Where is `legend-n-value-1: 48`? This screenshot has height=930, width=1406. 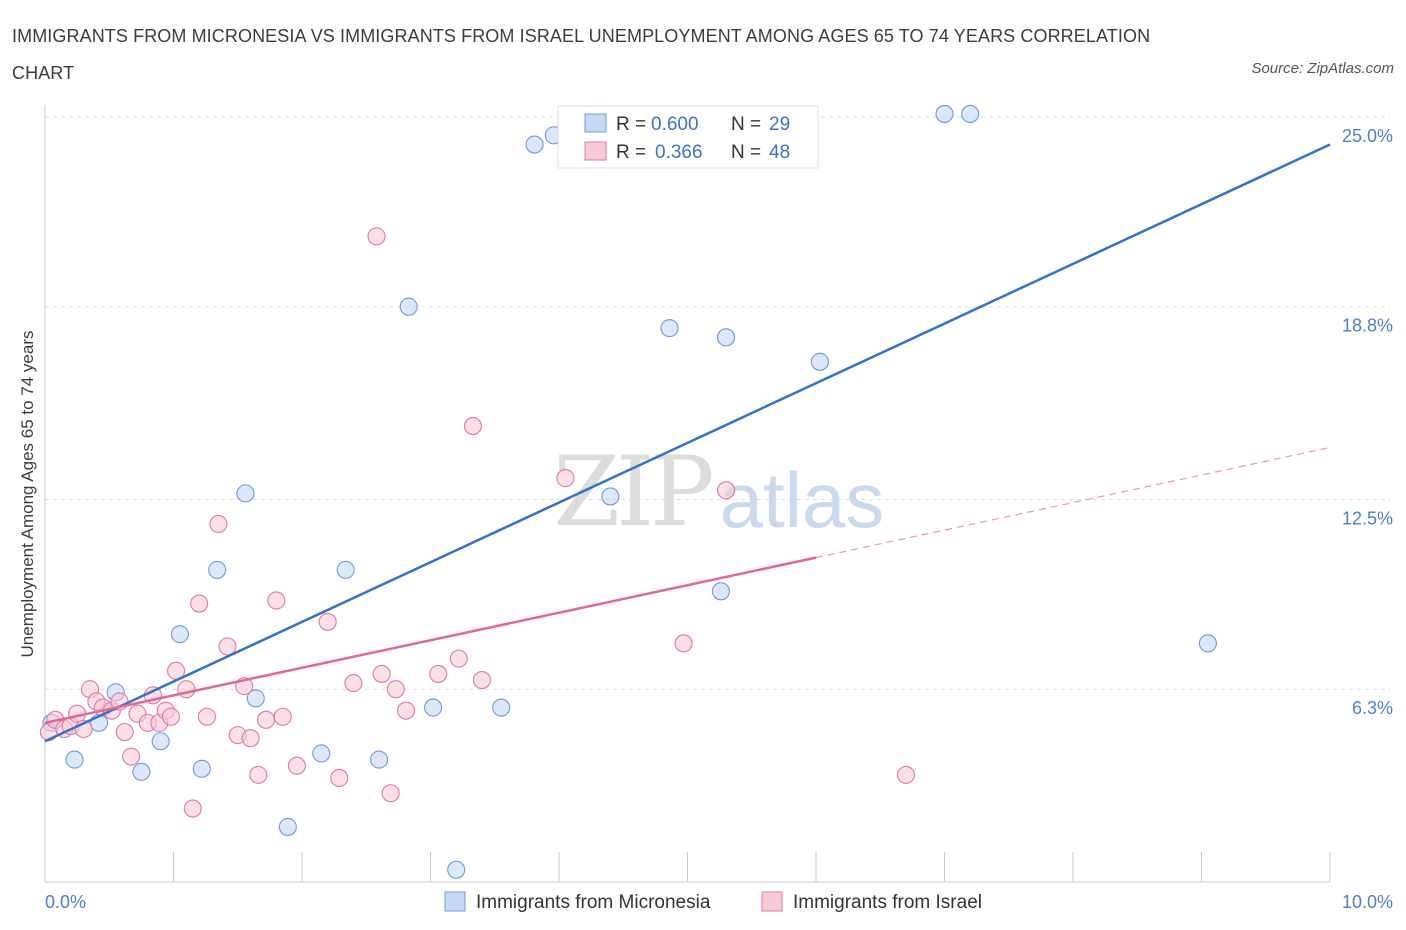 legend-n-value-1: 48 is located at coordinates (779, 152).